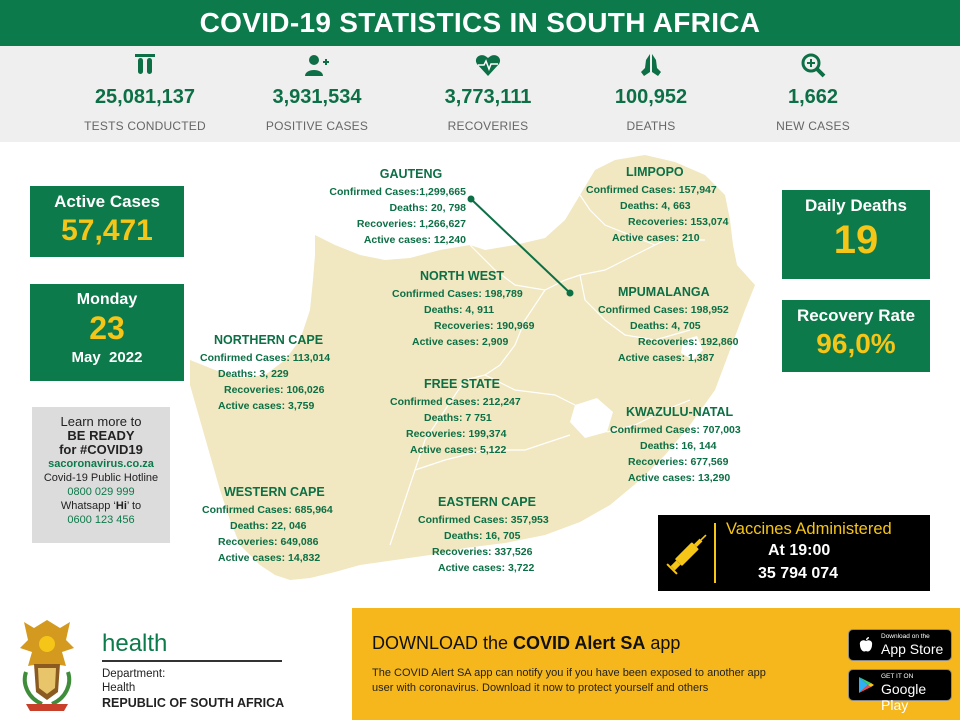 This screenshot has height=720, width=960. I want to click on recoveries: Recoveries: 192,860, so click(688, 342).